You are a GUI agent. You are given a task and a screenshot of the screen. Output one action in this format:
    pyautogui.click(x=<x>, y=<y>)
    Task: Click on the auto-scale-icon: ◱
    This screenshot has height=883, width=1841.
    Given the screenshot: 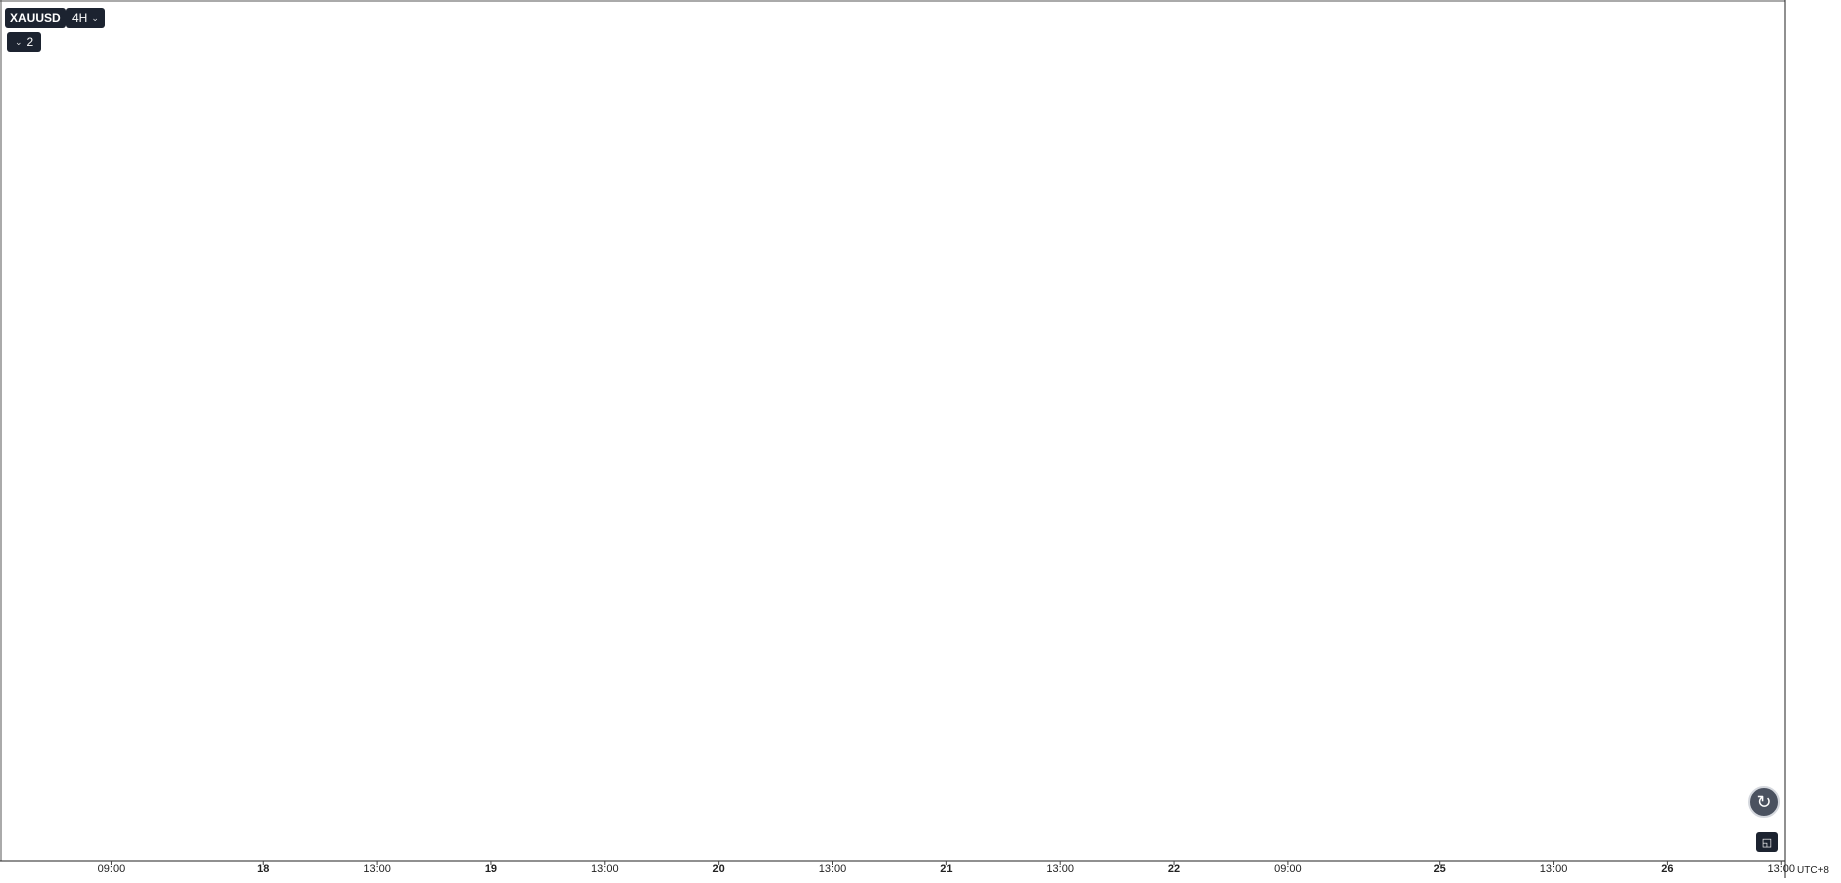 What is the action you would take?
    pyautogui.click(x=1767, y=842)
    